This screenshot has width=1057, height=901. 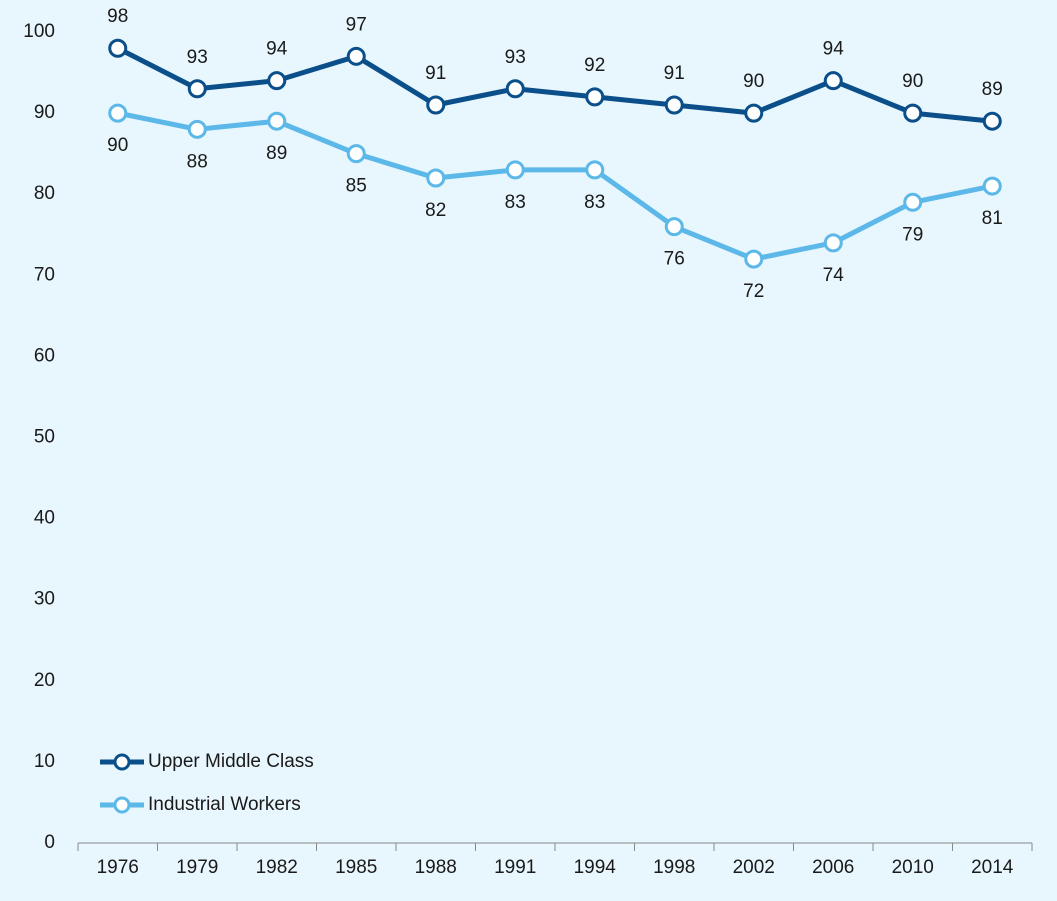 I want to click on y-tick-label: 30, so click(x=44, y=599).